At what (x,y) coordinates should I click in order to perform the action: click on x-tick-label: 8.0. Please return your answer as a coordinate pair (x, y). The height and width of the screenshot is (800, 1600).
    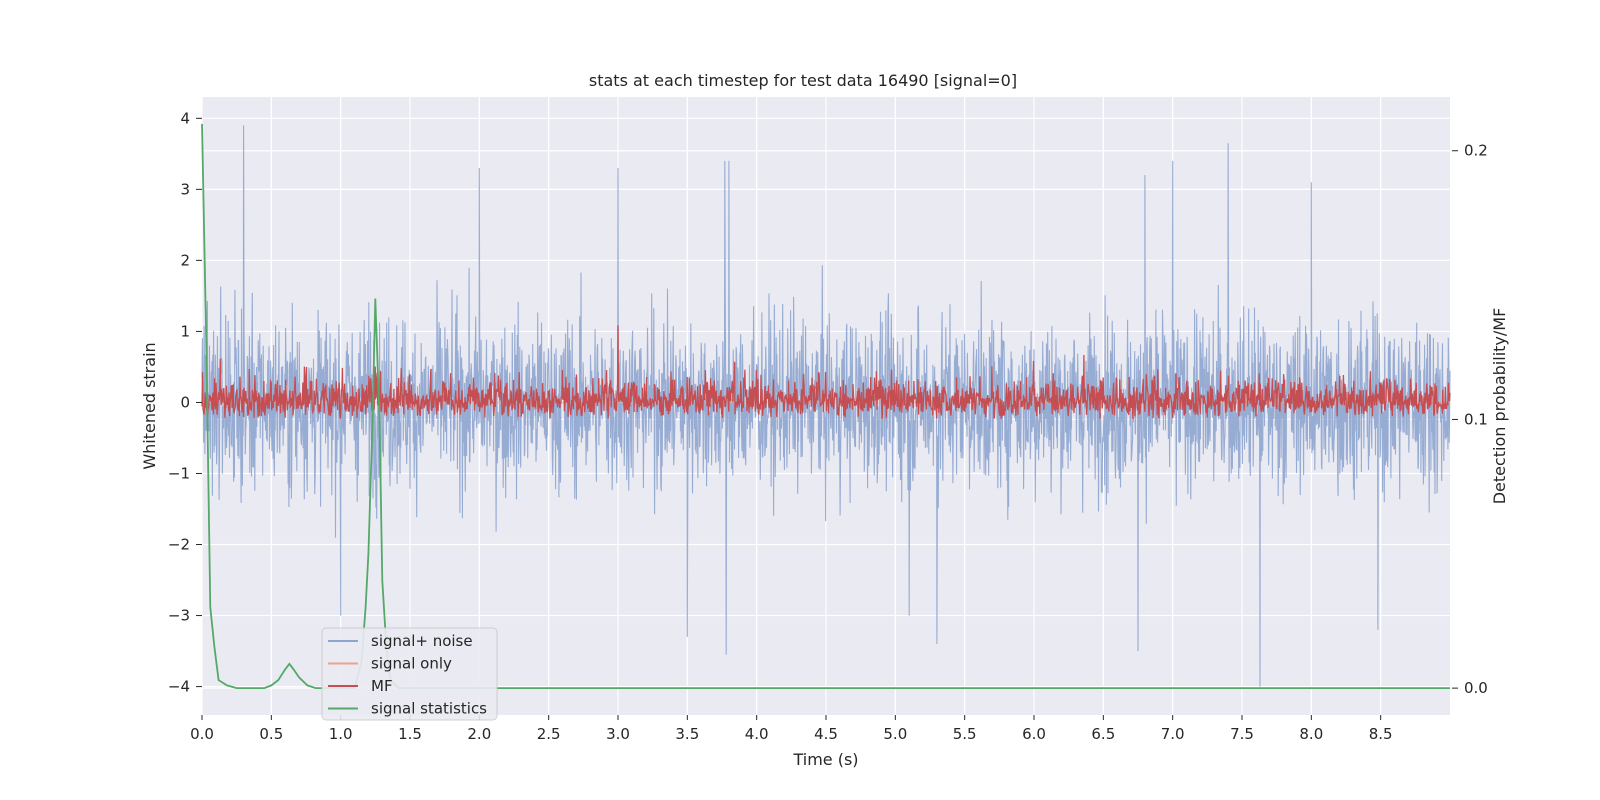
    Looking at the image, I should click on (1311, 734).